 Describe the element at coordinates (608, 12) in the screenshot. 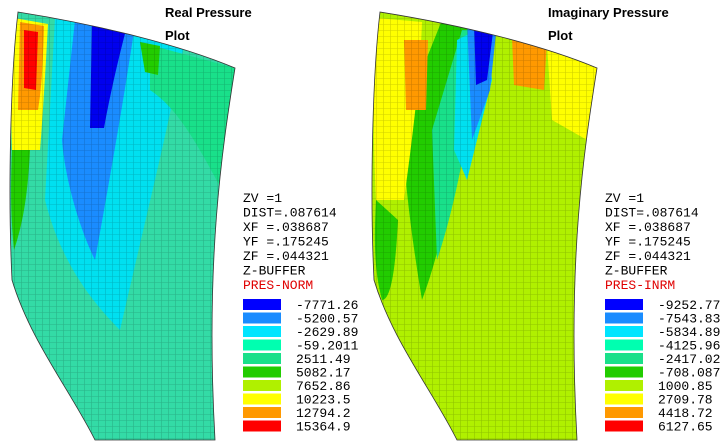

I see `plot-title: Imaginary Pressure` at that location.